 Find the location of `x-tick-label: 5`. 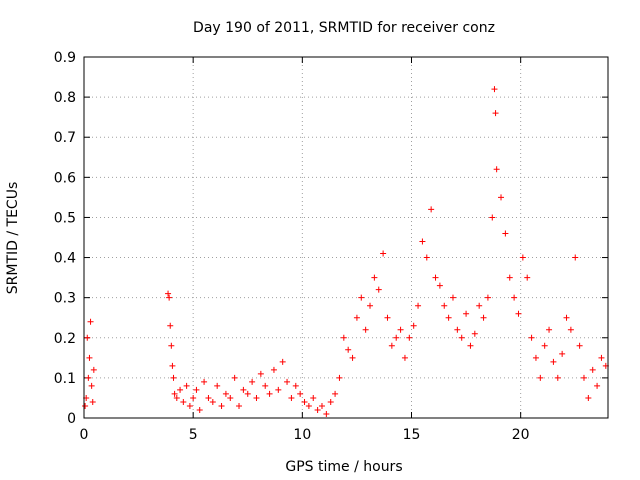

x-tick-label: 5 is located at coordinates (193, 435).